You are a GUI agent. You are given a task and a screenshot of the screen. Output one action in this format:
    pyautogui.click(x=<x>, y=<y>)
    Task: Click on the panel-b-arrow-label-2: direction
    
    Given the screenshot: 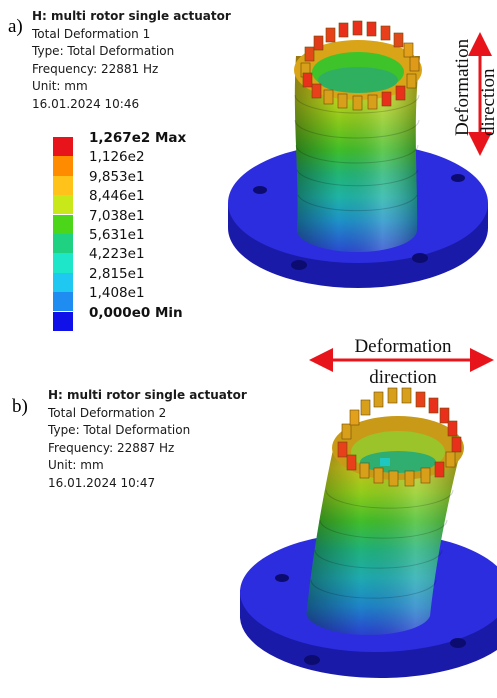 What is the action you would take?
    pyautogui.click(x=403, y=377)
    